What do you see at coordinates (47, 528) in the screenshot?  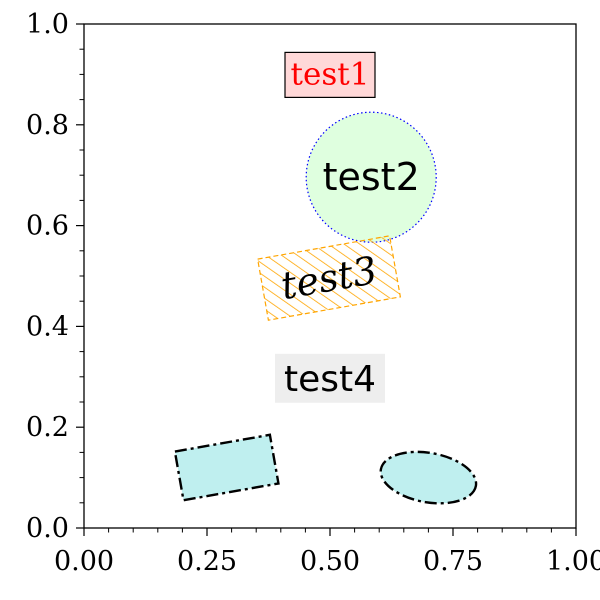 I see `y-tick-label: 0.0` at bounding box center [47, 528].